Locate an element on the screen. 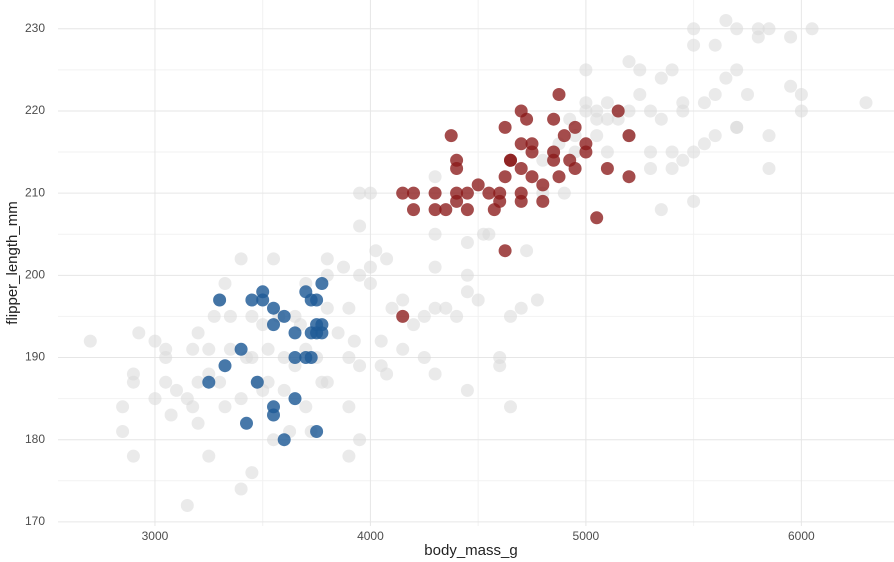 The width and height of the screenshot is (894, 562). x-tick-label: 4000 is located at coordinates (370, 536).